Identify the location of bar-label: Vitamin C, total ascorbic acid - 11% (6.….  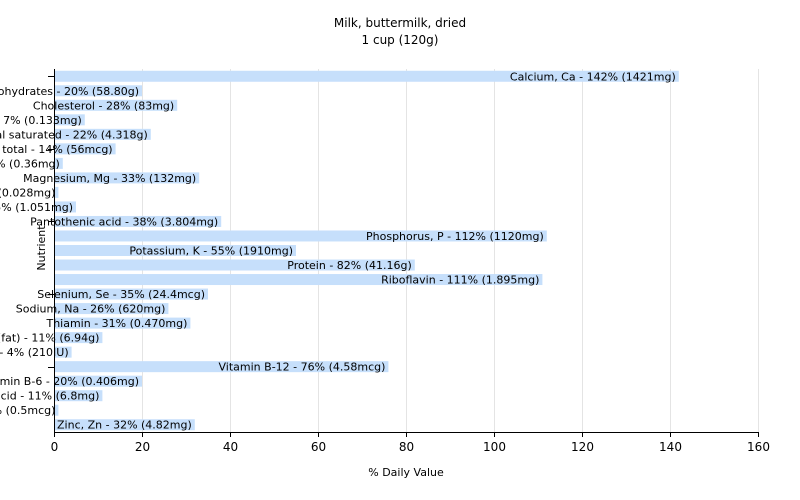
(49, 396).